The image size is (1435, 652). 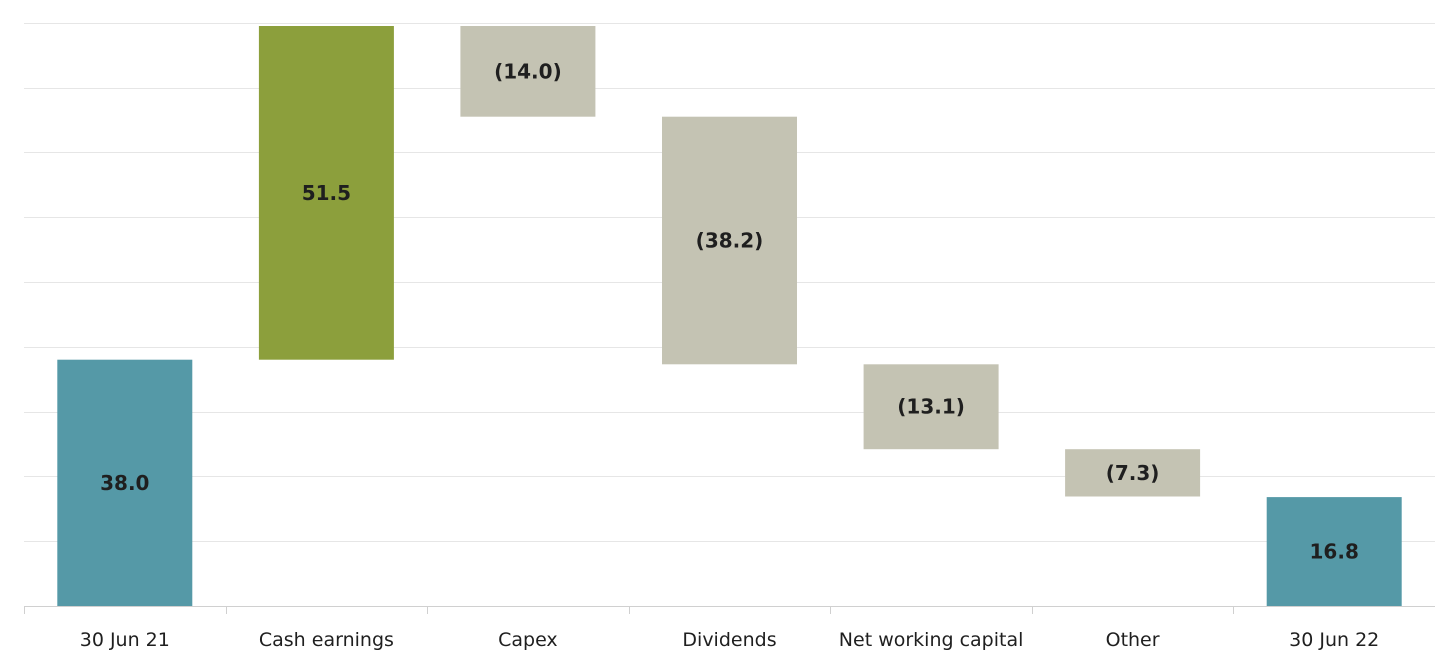 I want to click on data-label: (38.2), so click(x=730, y=241).